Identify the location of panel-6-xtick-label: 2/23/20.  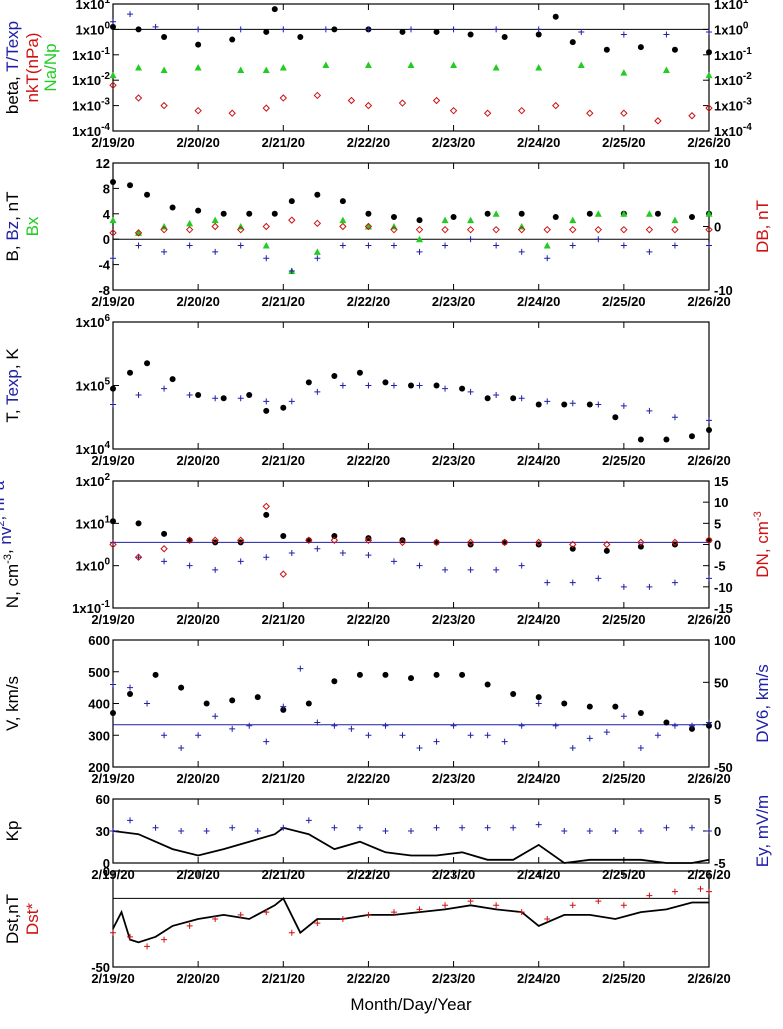
(453, 978).